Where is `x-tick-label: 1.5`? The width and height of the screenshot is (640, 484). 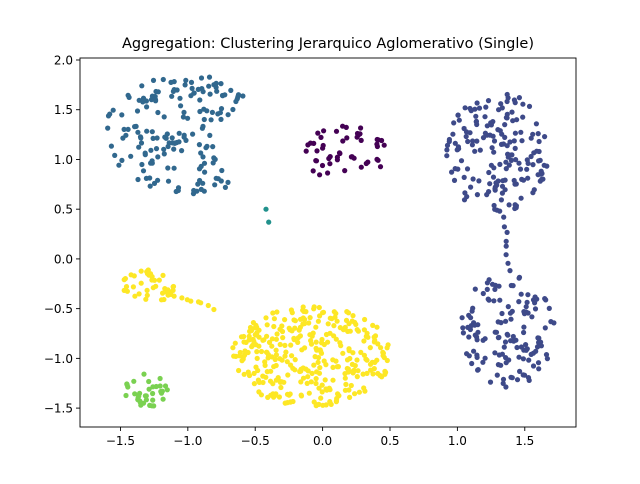 x-tick-label: 1.5 is located at coordinates (524, 441).